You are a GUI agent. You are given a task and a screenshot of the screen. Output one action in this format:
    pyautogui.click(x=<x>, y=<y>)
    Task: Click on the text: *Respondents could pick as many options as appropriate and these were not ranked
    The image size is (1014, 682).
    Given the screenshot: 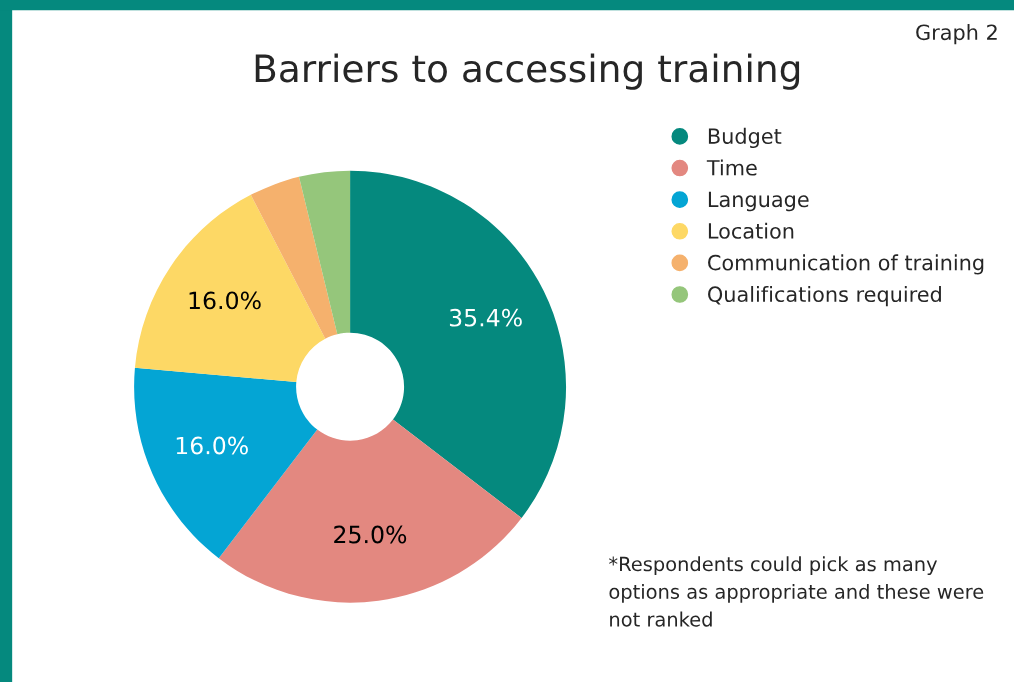 What is the action you would take?
    pyautogui.click(x=796, y=591)
    